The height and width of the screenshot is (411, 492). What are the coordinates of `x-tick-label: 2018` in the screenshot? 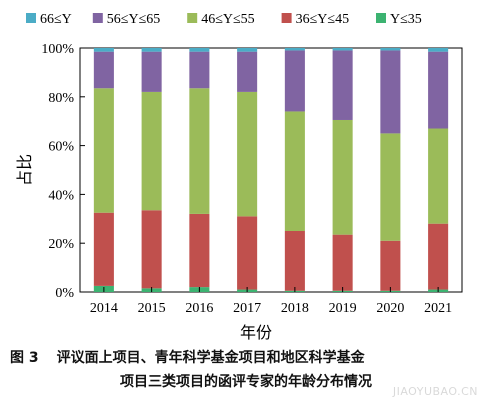 It's located at (295, 308).